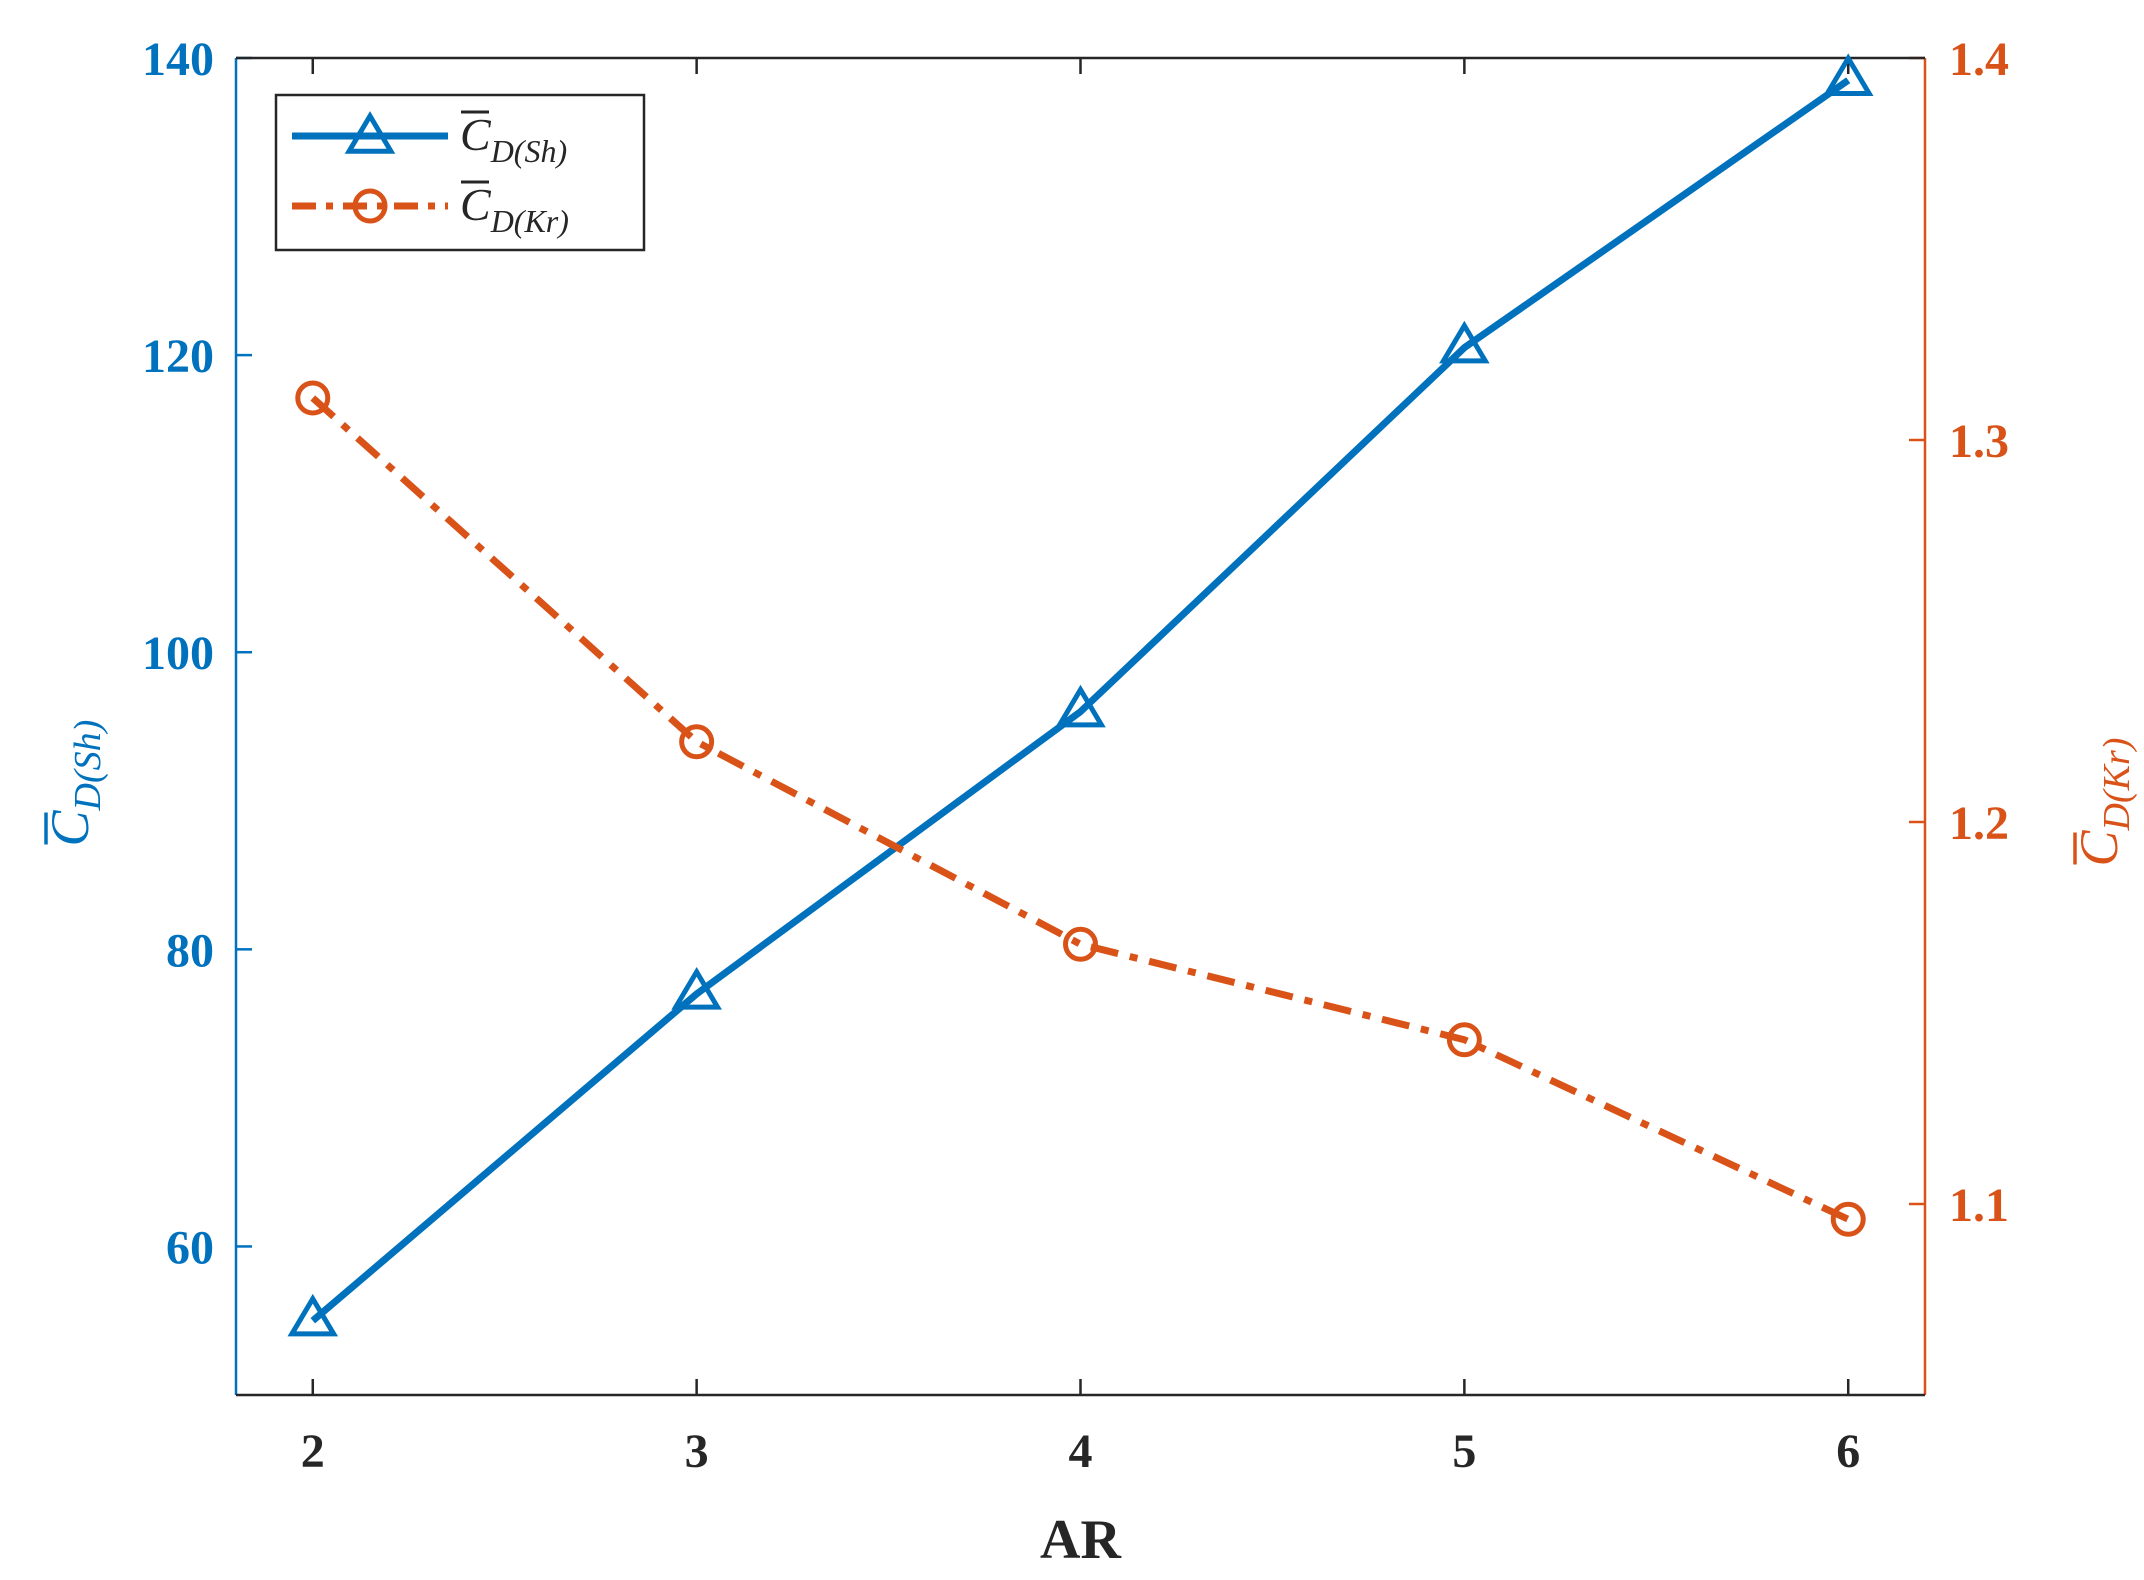 Image resolution: width=2144 pixels, height=1580 pixels. What do you see at coordinates (370, 132) in the screenshot?
I see `legend-marker-triangle` at bounding box center [370, 132].